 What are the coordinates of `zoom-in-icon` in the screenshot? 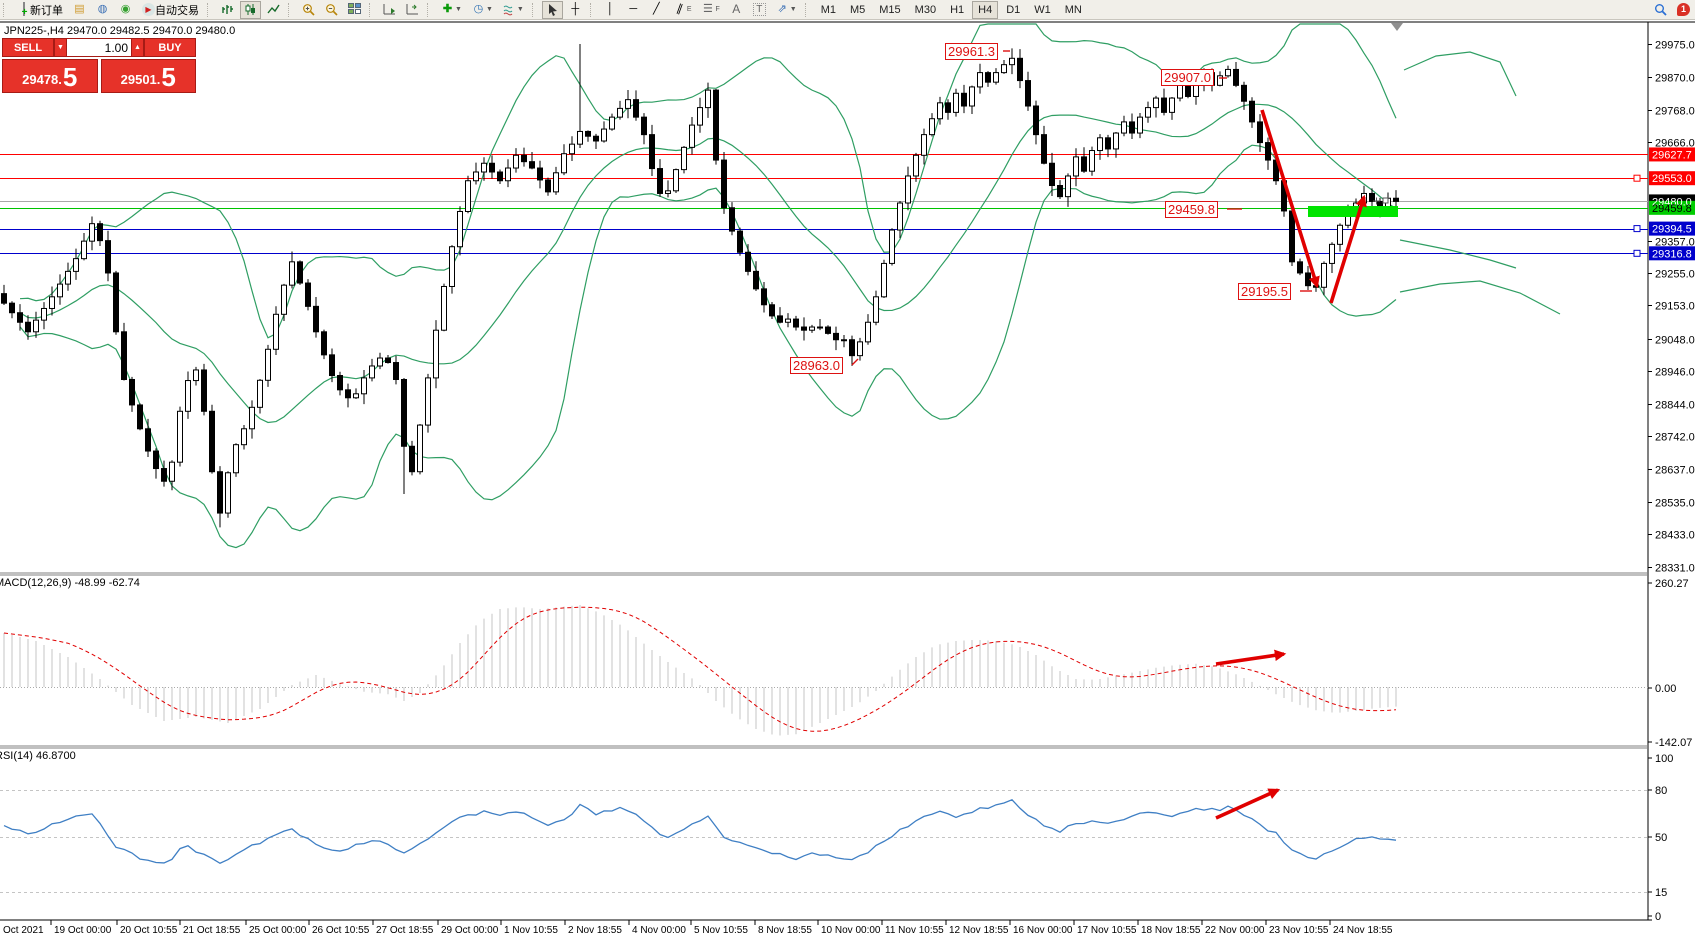 It's located at (308, 9).